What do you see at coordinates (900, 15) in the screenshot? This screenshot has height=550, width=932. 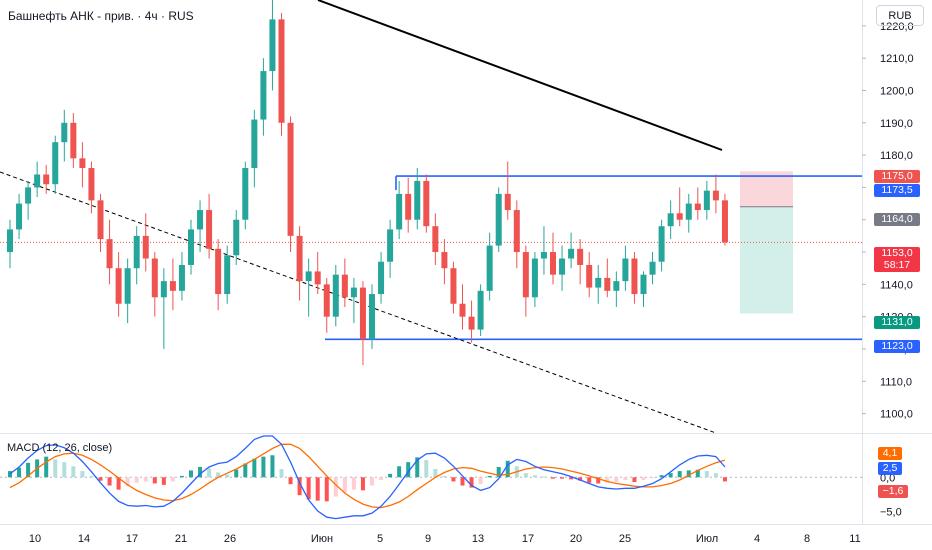 I see `currency-button: RUB` at bounding box center [900, 15].